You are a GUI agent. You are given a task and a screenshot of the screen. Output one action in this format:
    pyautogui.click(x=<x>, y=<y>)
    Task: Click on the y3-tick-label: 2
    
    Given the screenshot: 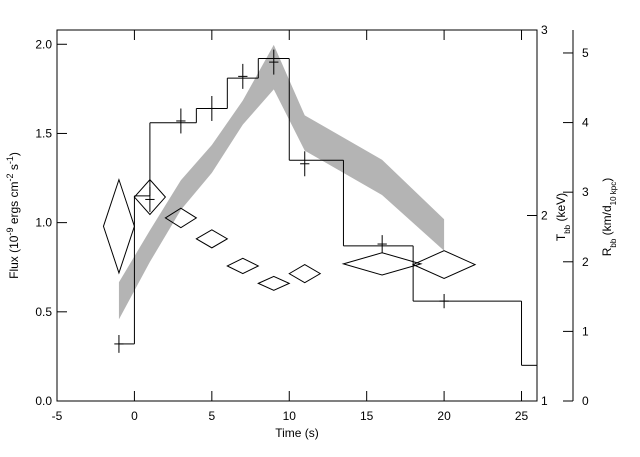 What is the action you would take?
    pyautogui.click(x=585, y=262)
    